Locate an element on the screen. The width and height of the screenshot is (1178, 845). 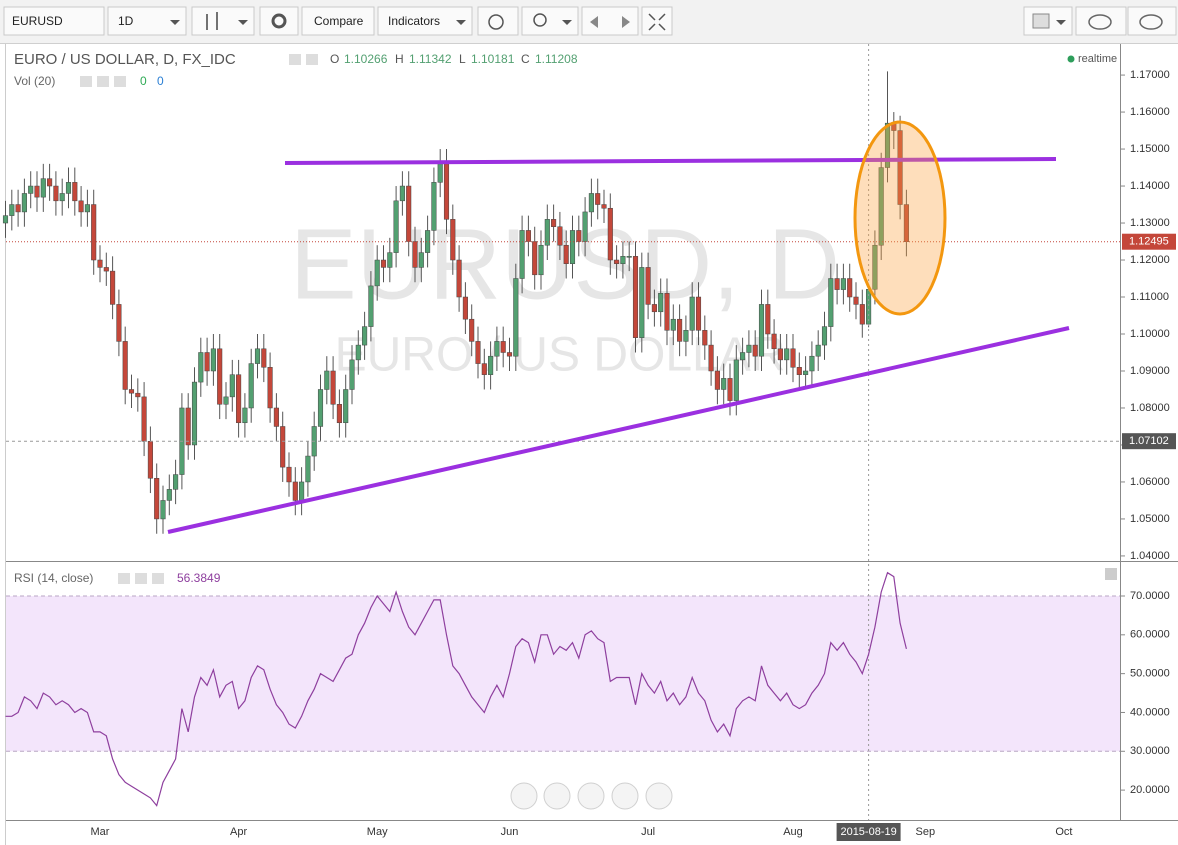
realtime-dot is located at coordinates (1071, 59).